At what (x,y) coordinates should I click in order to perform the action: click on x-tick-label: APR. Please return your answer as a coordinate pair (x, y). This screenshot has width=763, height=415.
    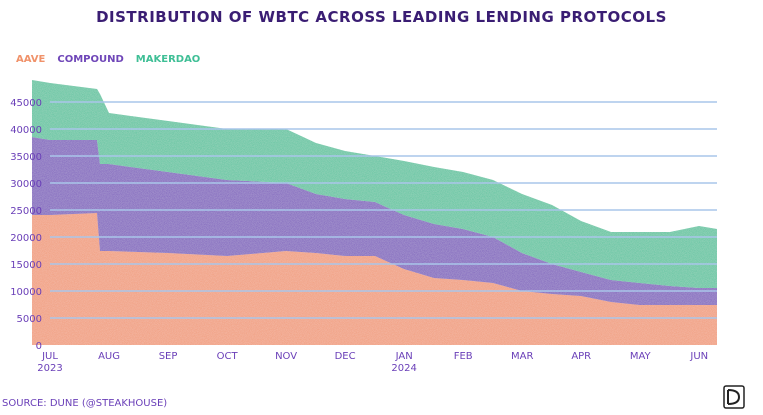
    Looking at the image, I should click on (581, 356).